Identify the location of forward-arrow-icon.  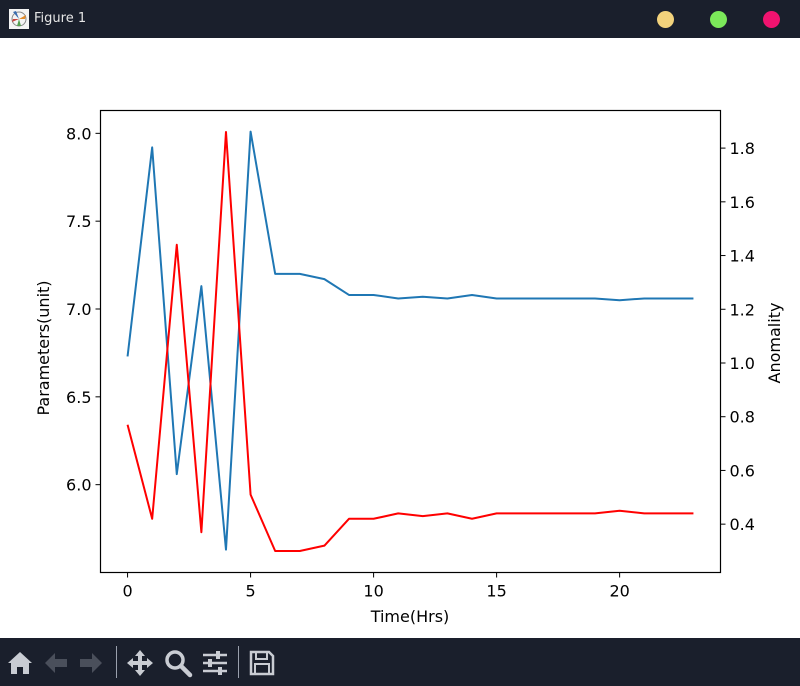
(91, 663).